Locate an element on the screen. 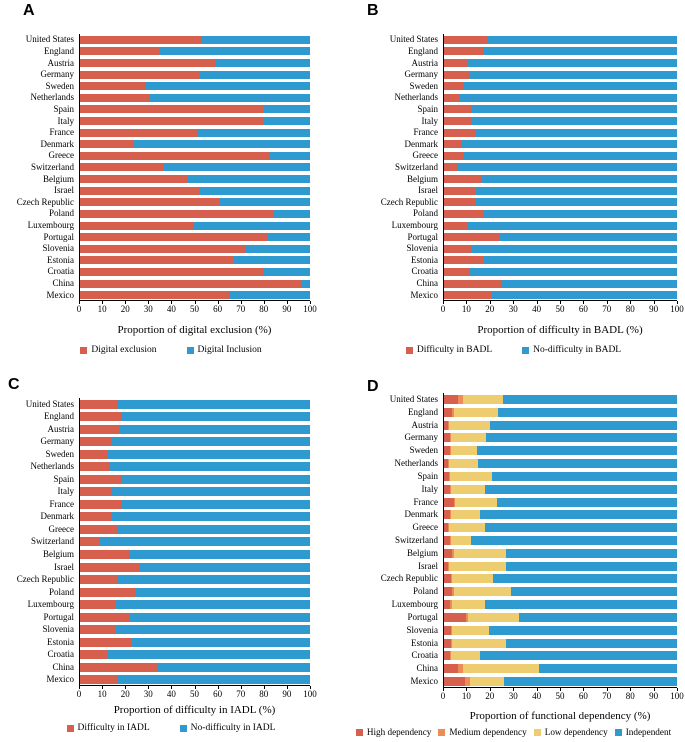 This screenshot has height=742, width=685. country-label: Portugal is located at coordinates (423, 236).